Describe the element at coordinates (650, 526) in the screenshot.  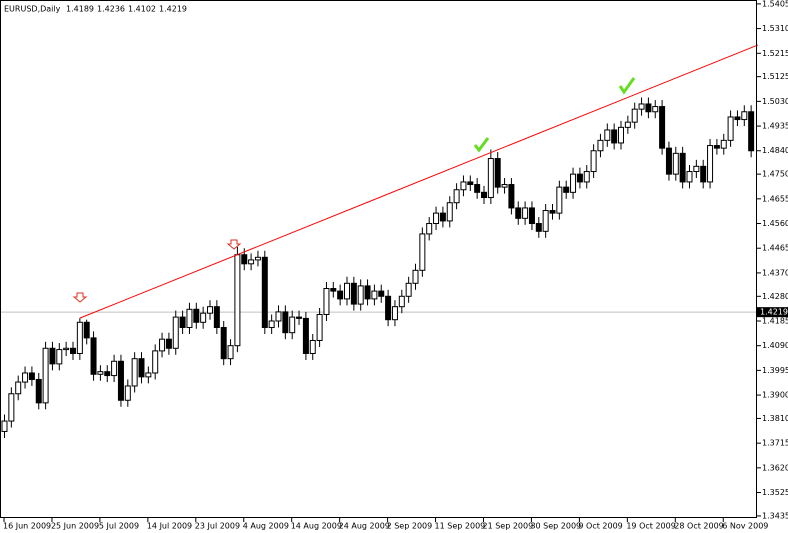
I see `x-tick-label: 19 Oct 2009` at that location.